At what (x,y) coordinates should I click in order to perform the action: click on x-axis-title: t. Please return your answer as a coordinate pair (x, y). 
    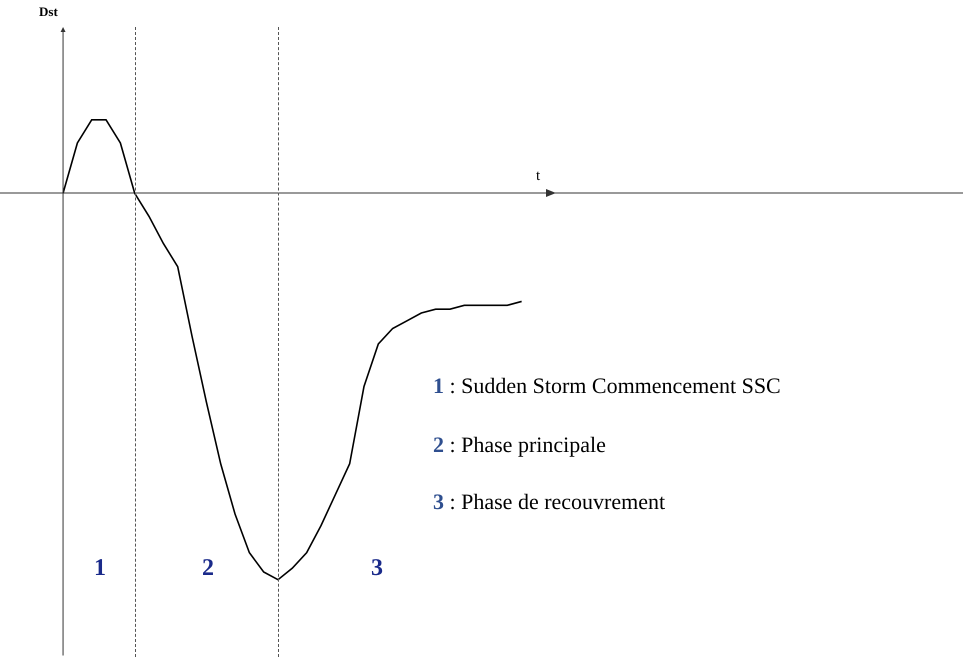
    Looking at the image, I should click on (538, 176).